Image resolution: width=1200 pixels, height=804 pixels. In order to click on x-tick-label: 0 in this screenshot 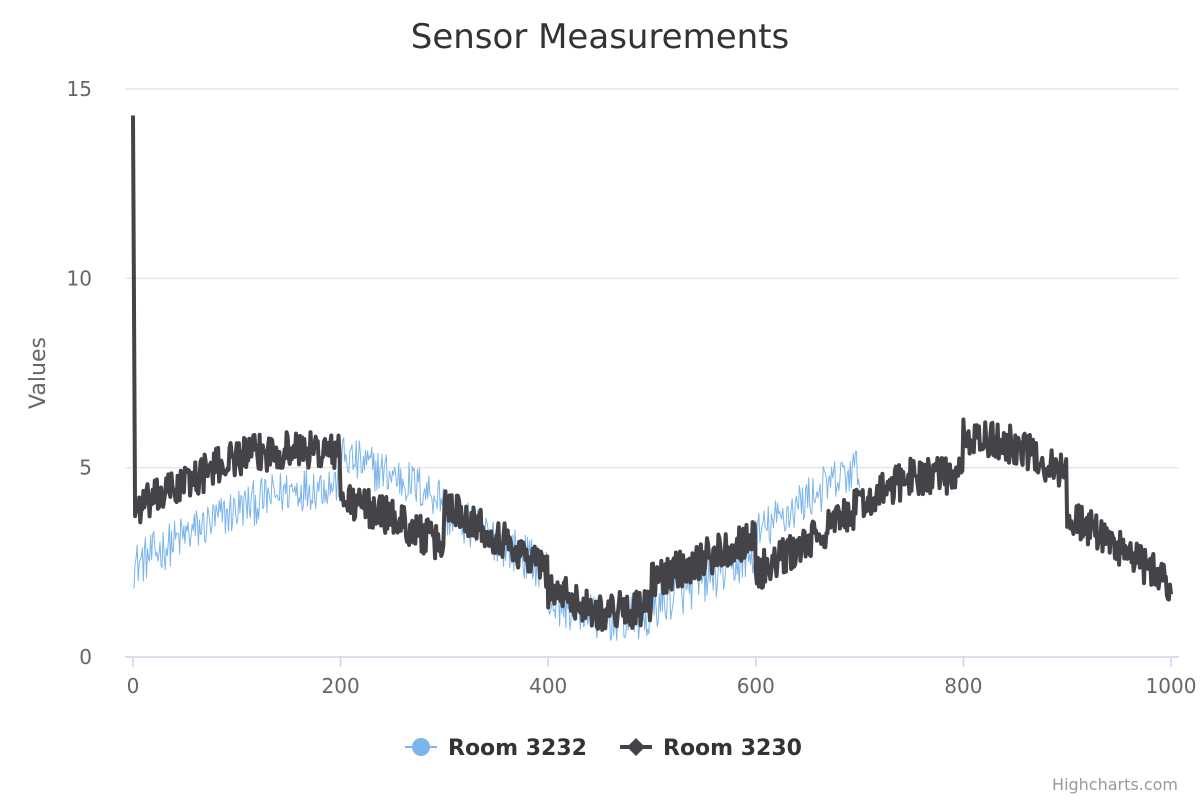, I will do `click(133, 686)`.